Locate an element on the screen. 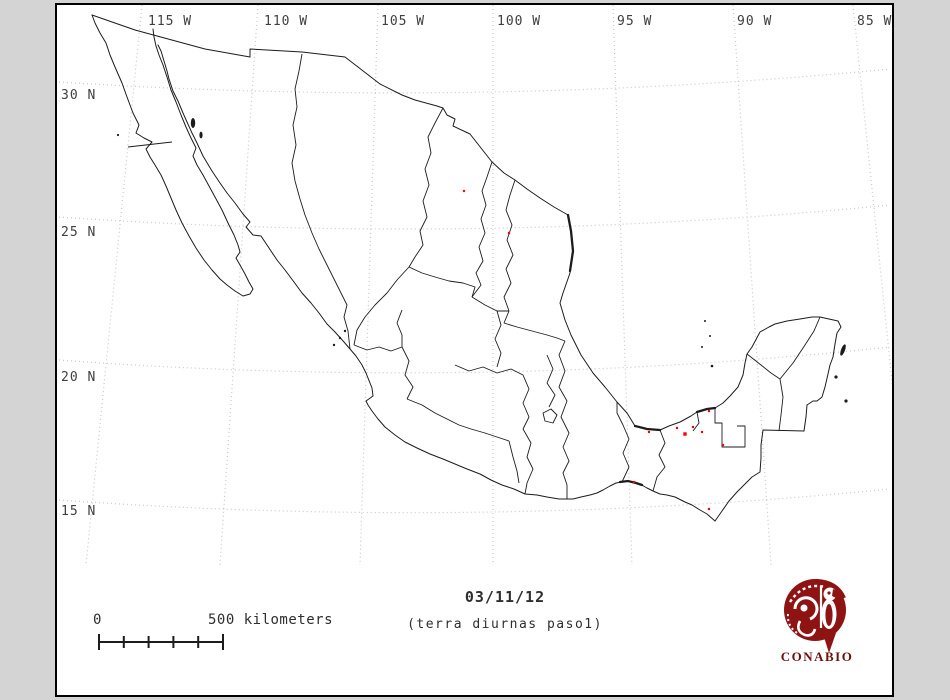  conabio-logo is located at coordinates (815, 615).